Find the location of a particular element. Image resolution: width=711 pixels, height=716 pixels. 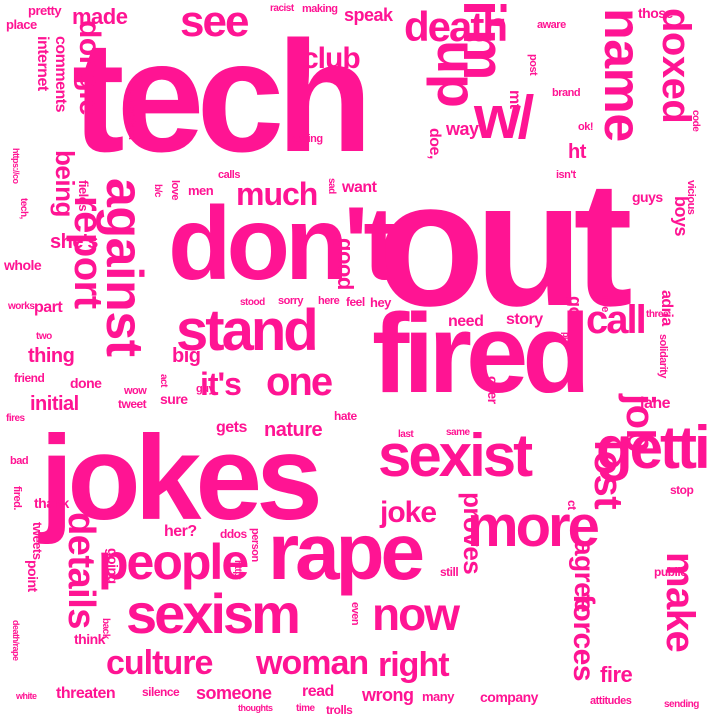

cloud-word: woman is located at coordinates (312, 663).